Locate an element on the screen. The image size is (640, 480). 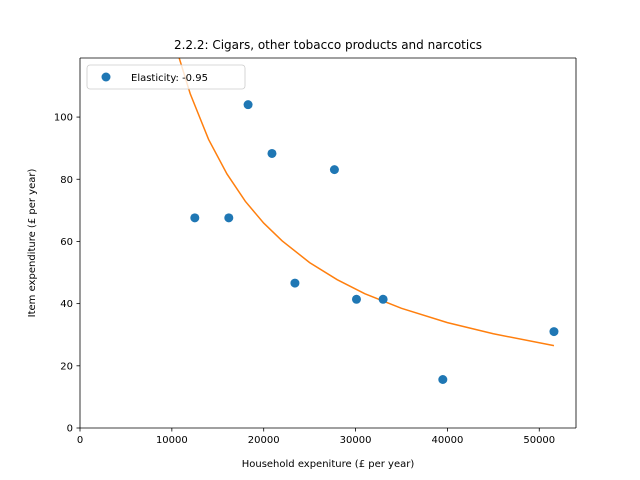
x-axis-ticks: 0 10000 20000 30000 40000 50000 is located at coordinates (316, 437).